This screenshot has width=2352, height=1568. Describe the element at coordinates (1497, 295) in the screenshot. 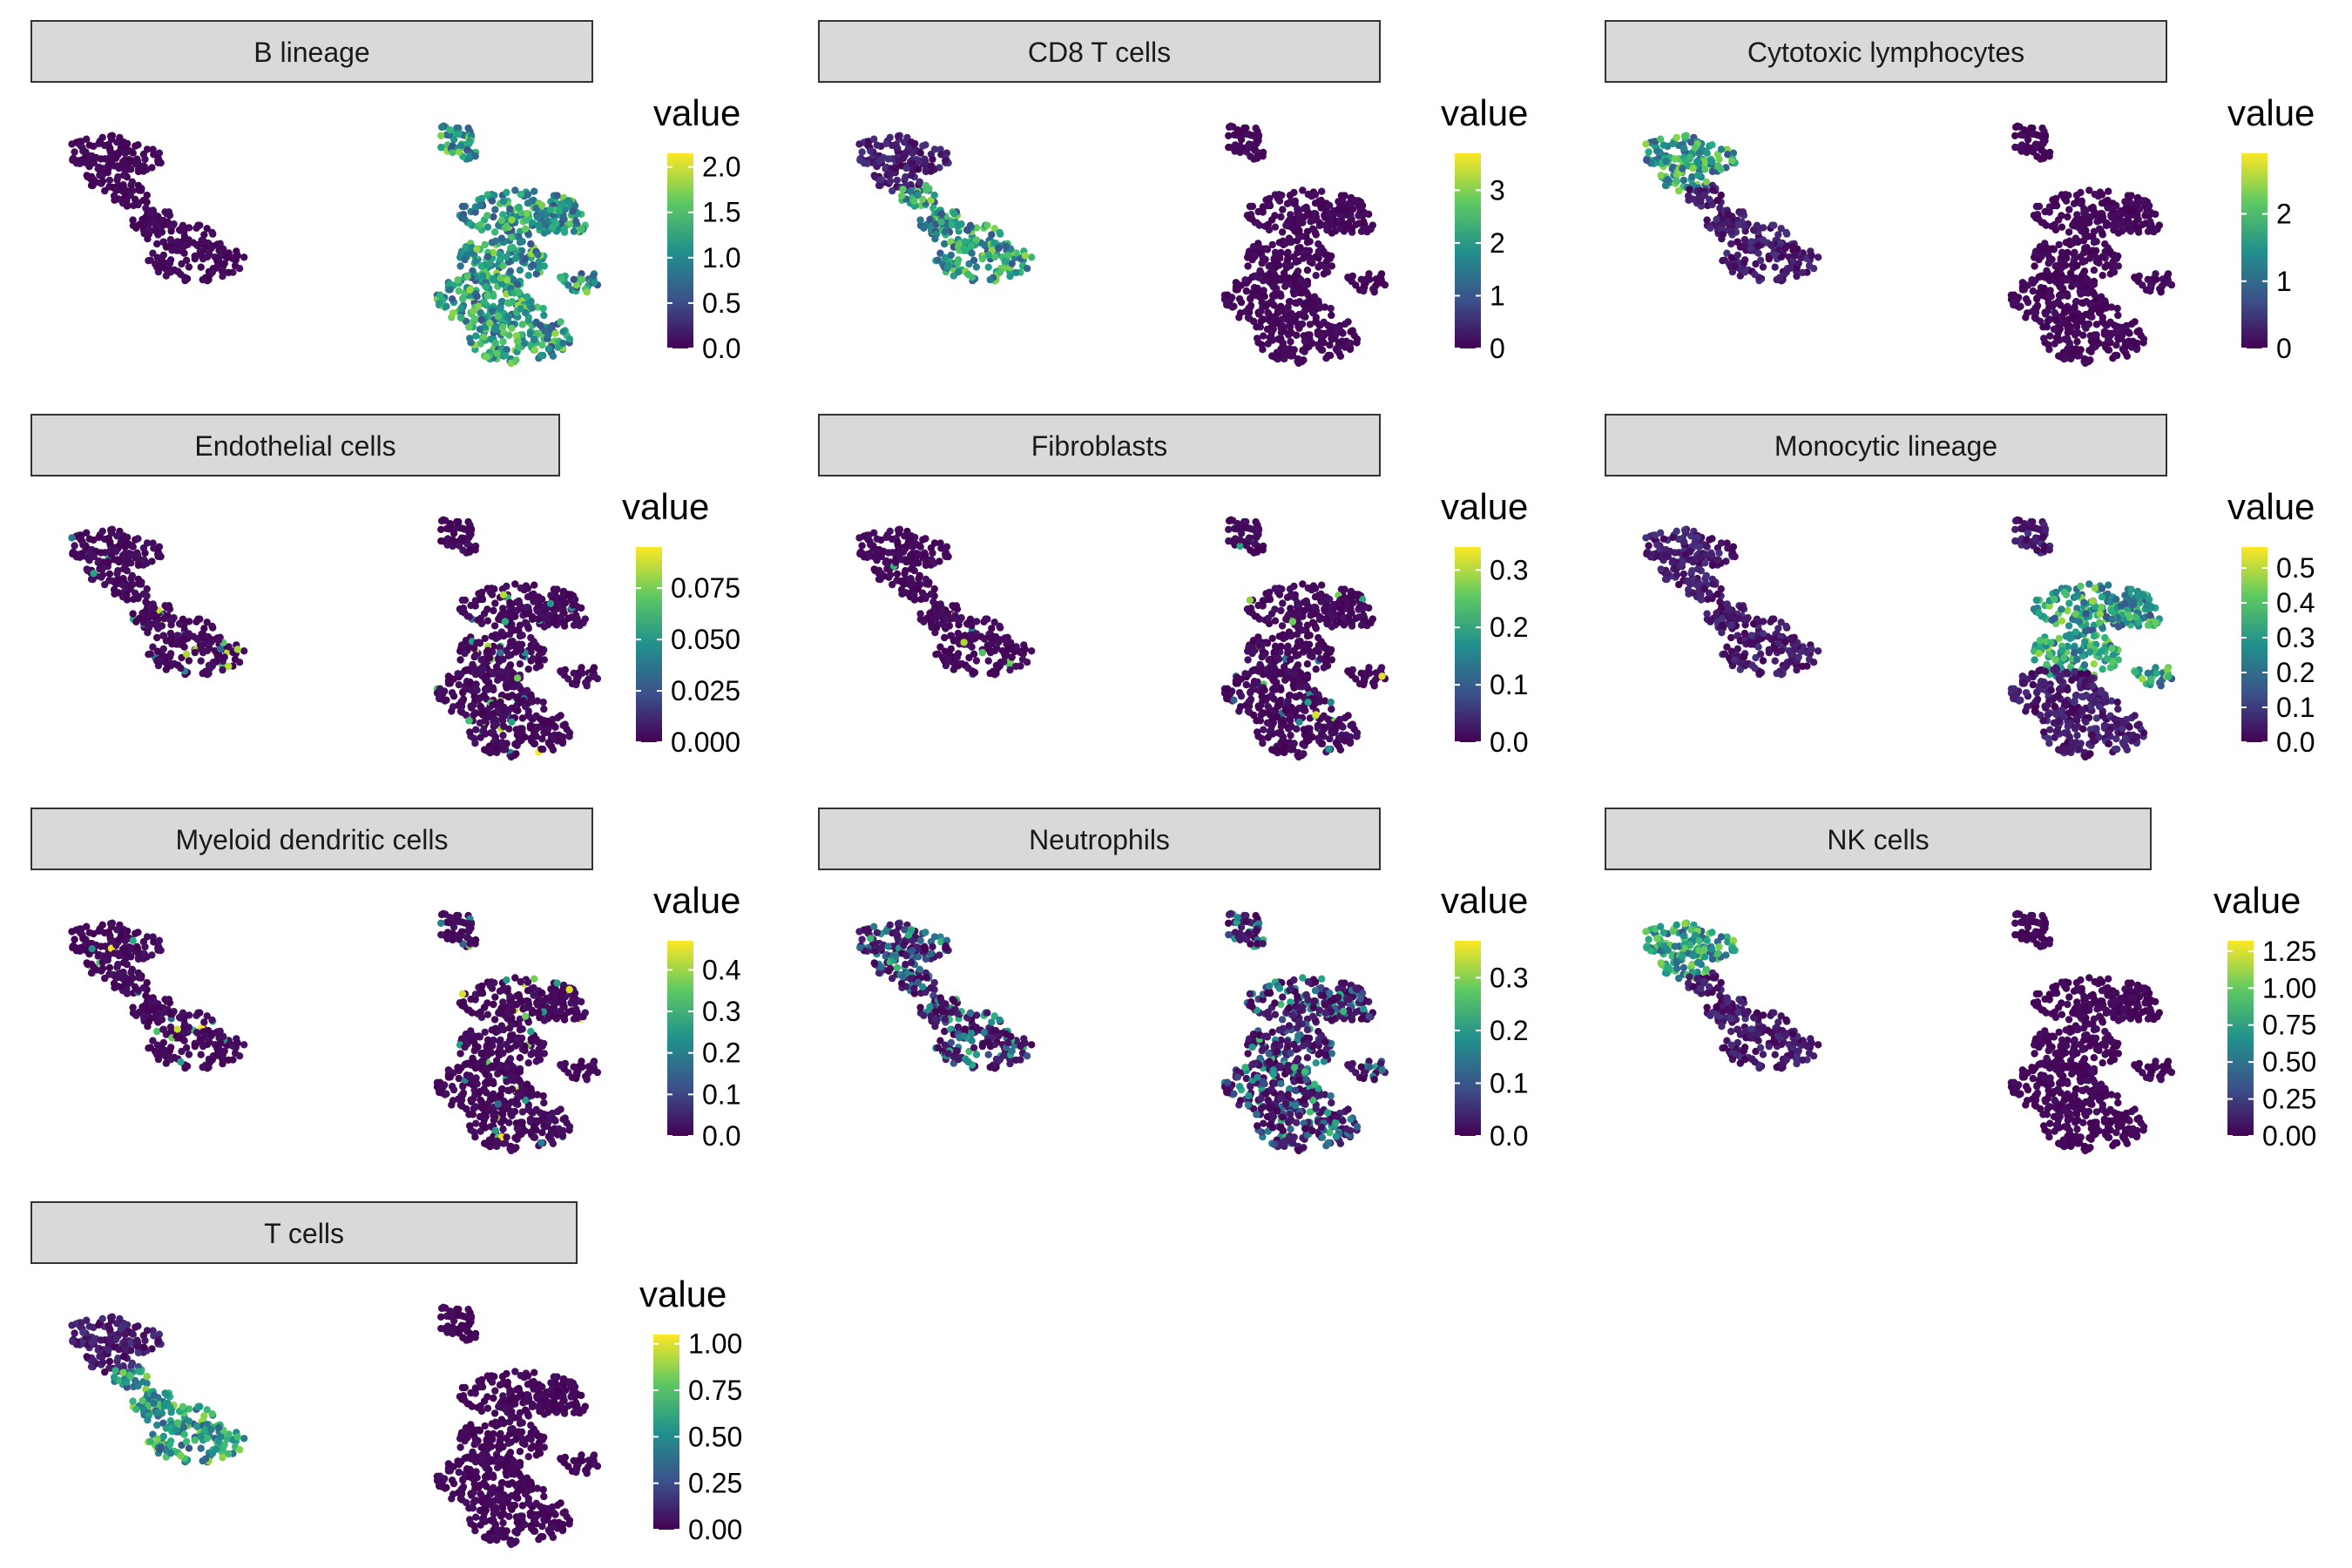

I see `tick-label: 1` at that location.